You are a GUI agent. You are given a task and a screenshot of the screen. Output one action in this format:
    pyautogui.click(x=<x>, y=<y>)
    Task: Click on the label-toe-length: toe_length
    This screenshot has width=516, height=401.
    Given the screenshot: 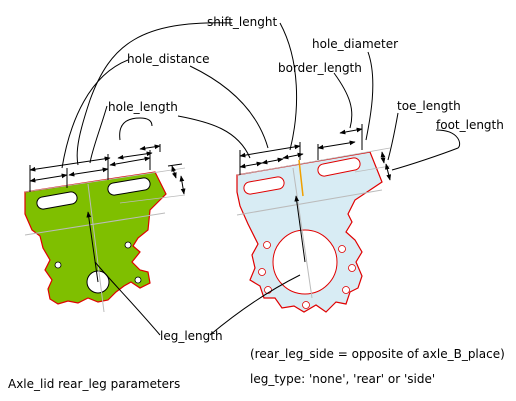 What is the action you would take?
    pyautogui.click(x=429, y=106)
    